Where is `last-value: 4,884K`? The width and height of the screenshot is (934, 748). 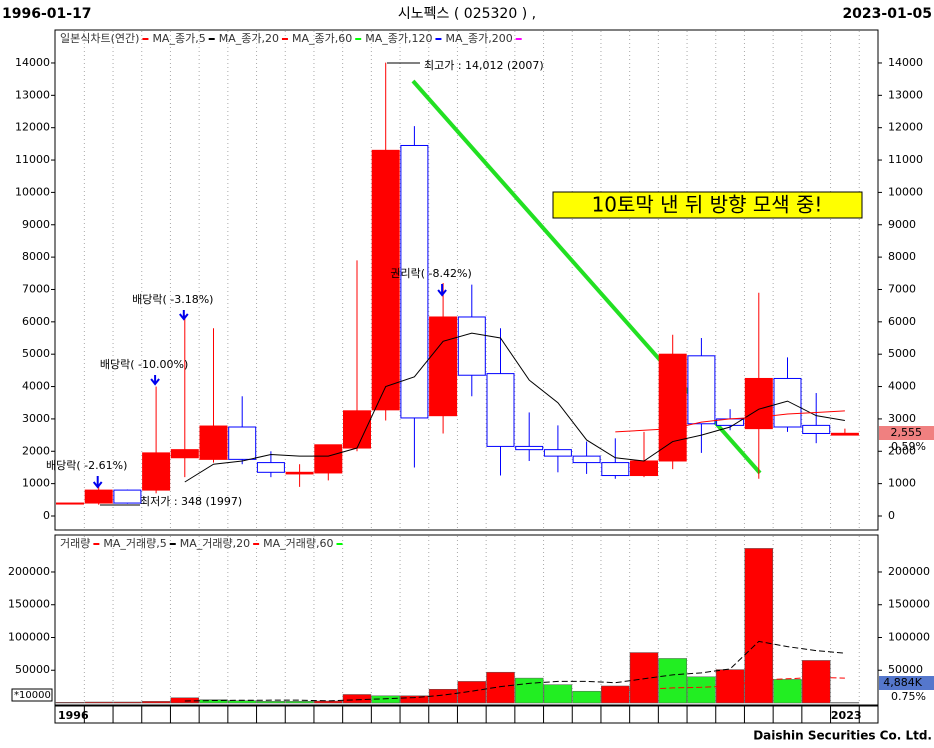 last-value: 4,884K is located at coordinates (902, 682).